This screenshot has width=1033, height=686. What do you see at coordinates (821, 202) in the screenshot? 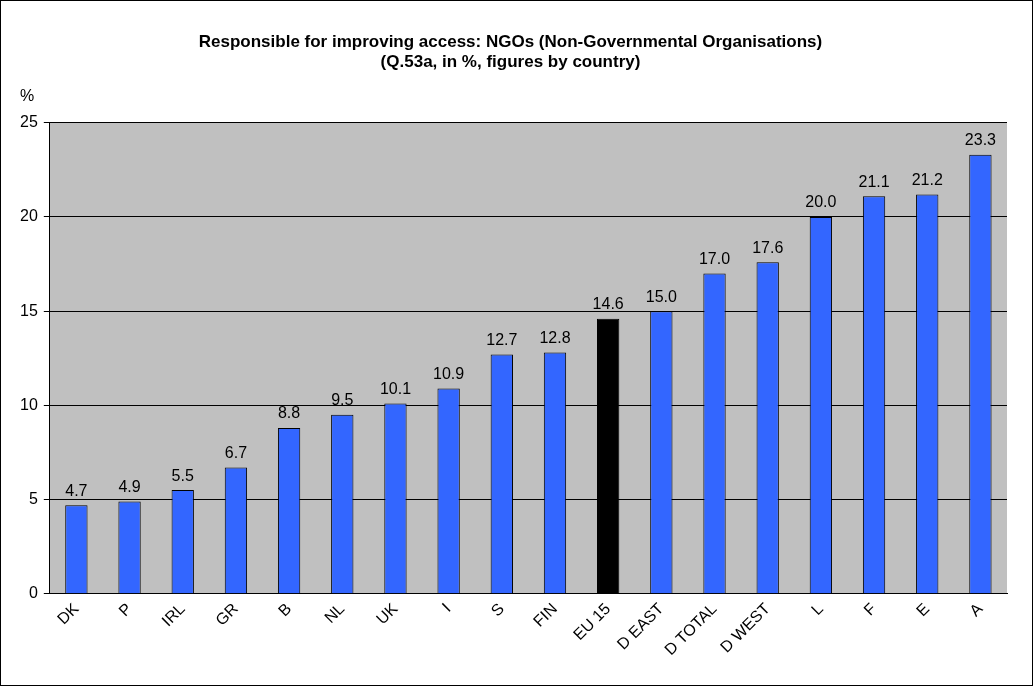
I see `data-label: 20.0` at bounding box center [821, 202].